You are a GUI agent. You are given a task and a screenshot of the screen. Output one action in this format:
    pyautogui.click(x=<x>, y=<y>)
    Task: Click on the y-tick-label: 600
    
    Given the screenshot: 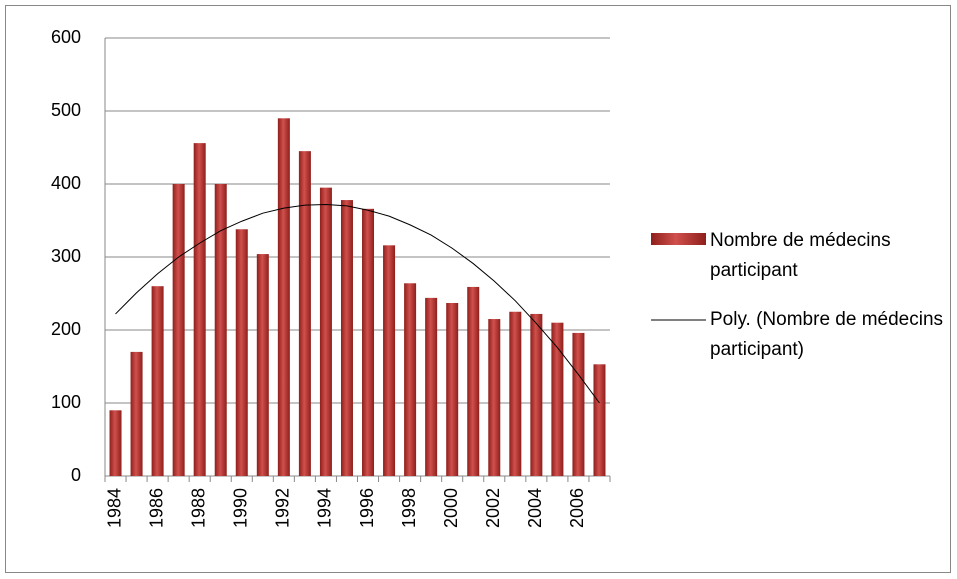 What is the action you would take?
    pyautogui.click(x=66, y=37)
    